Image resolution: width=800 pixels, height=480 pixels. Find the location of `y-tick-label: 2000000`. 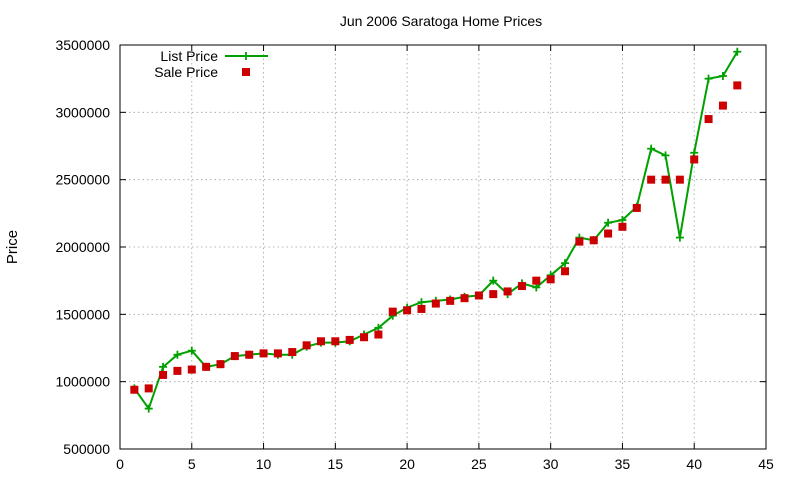

y-tick-label: 2000000 is located at coordinates (82, 247).